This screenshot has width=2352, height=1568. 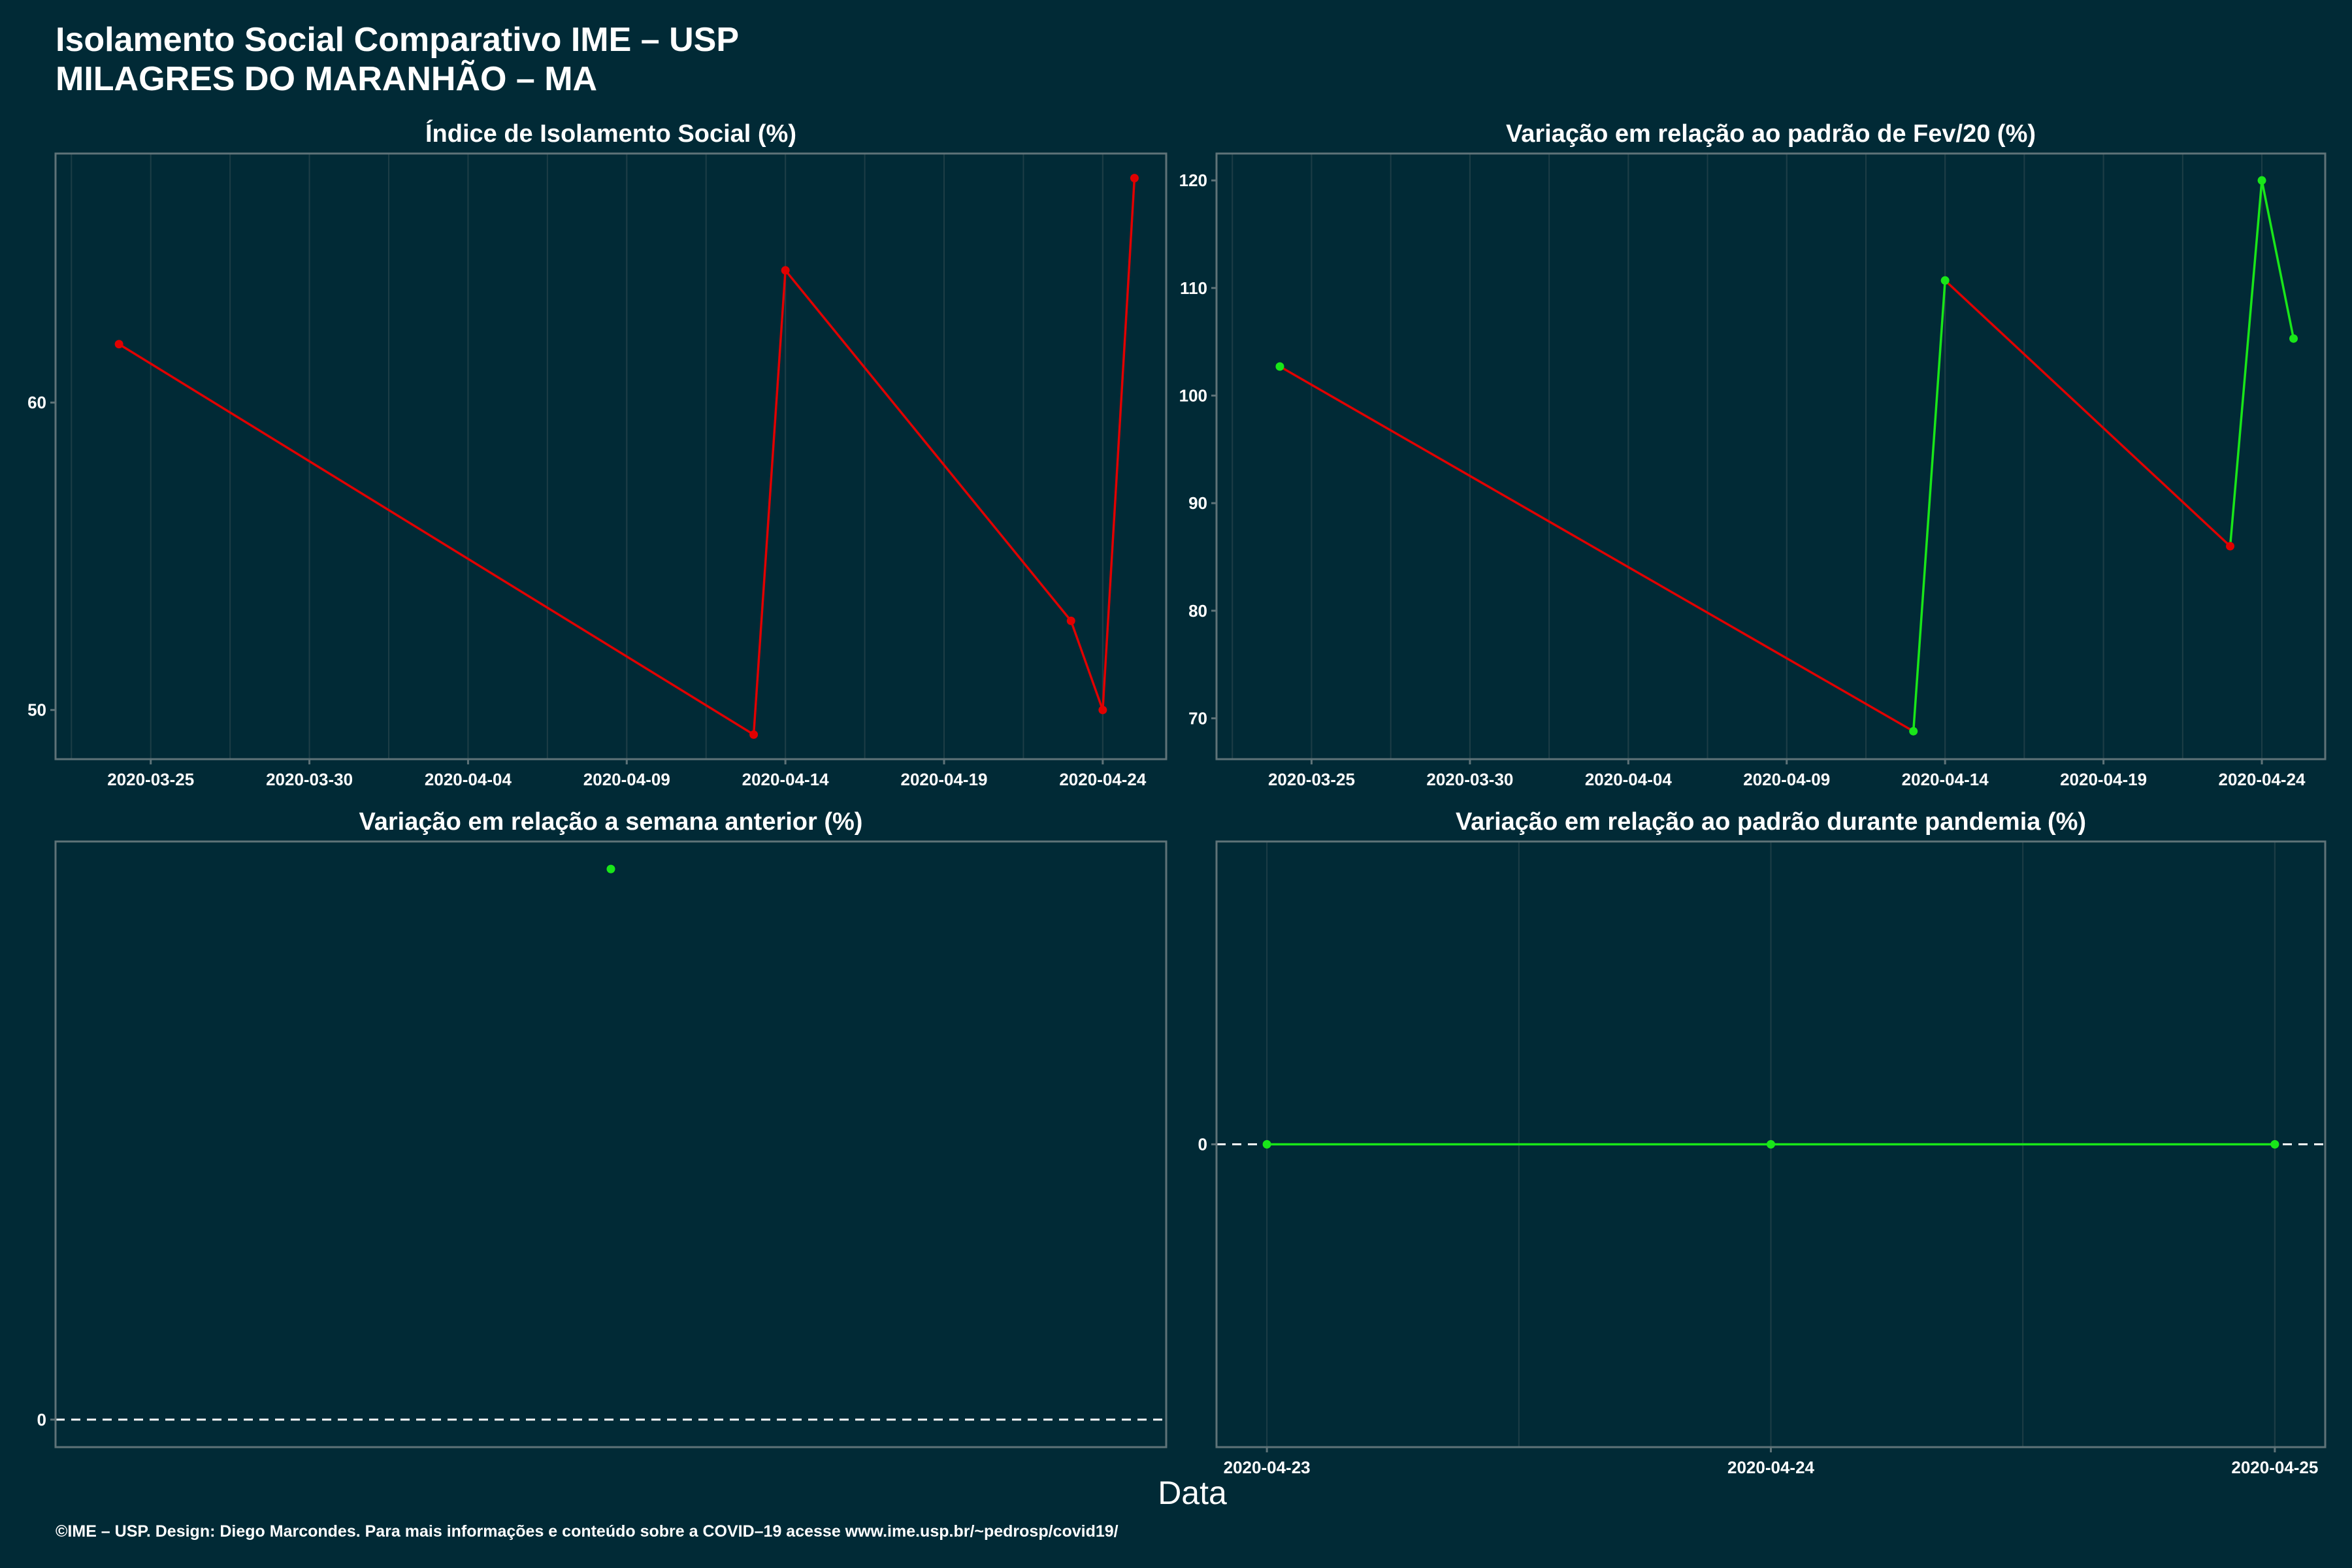 I want to click on figure-title-line1: Isolamento Social Comparativo IME – USP, so click(x=397, y=40).